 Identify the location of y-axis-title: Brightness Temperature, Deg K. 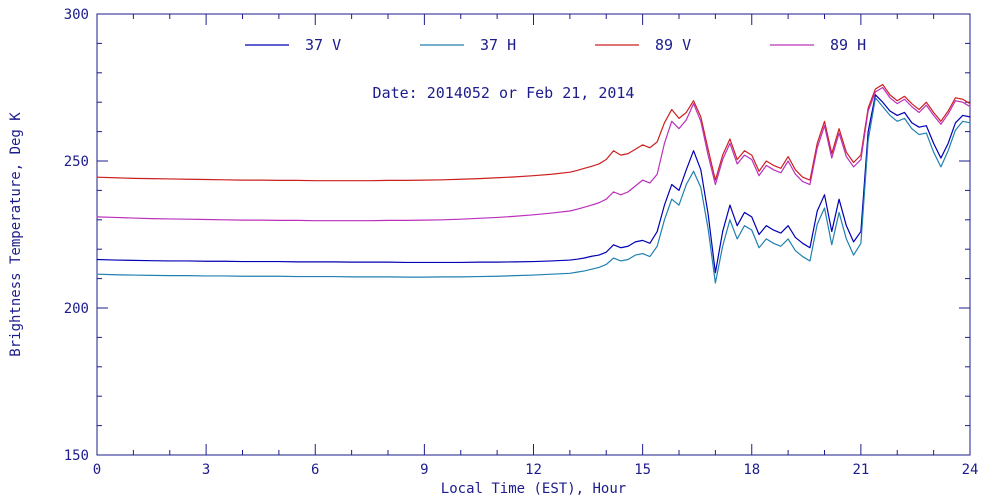
(16, 234).